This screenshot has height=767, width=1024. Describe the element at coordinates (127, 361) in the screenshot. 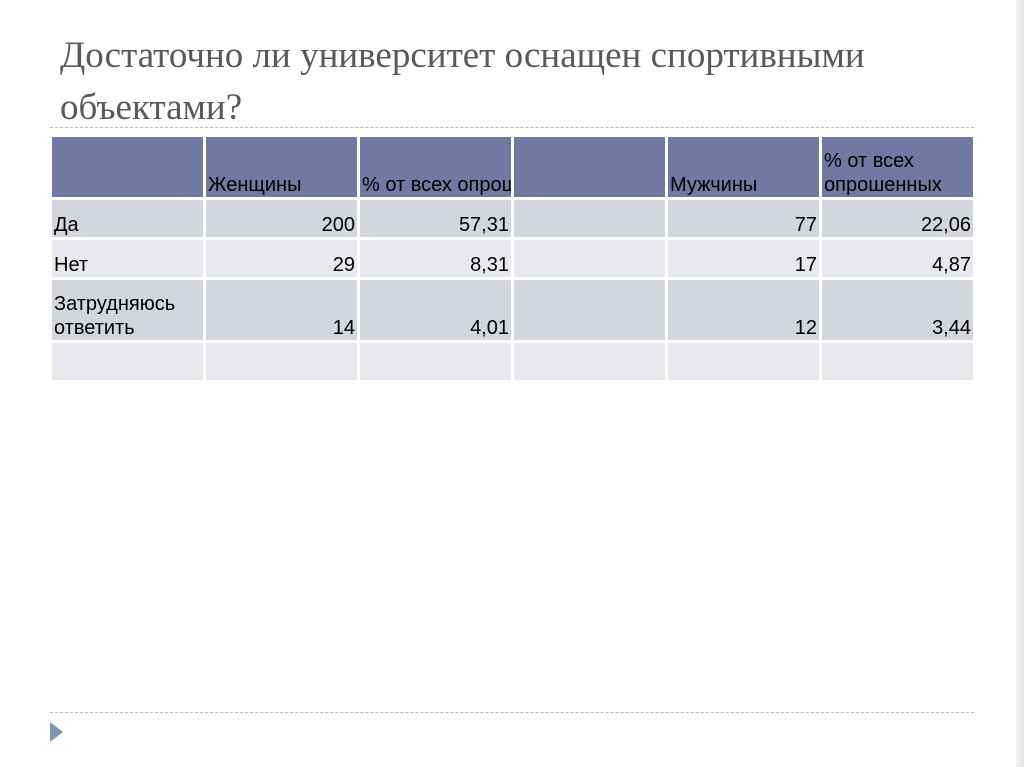

I see `row-label` at that location.